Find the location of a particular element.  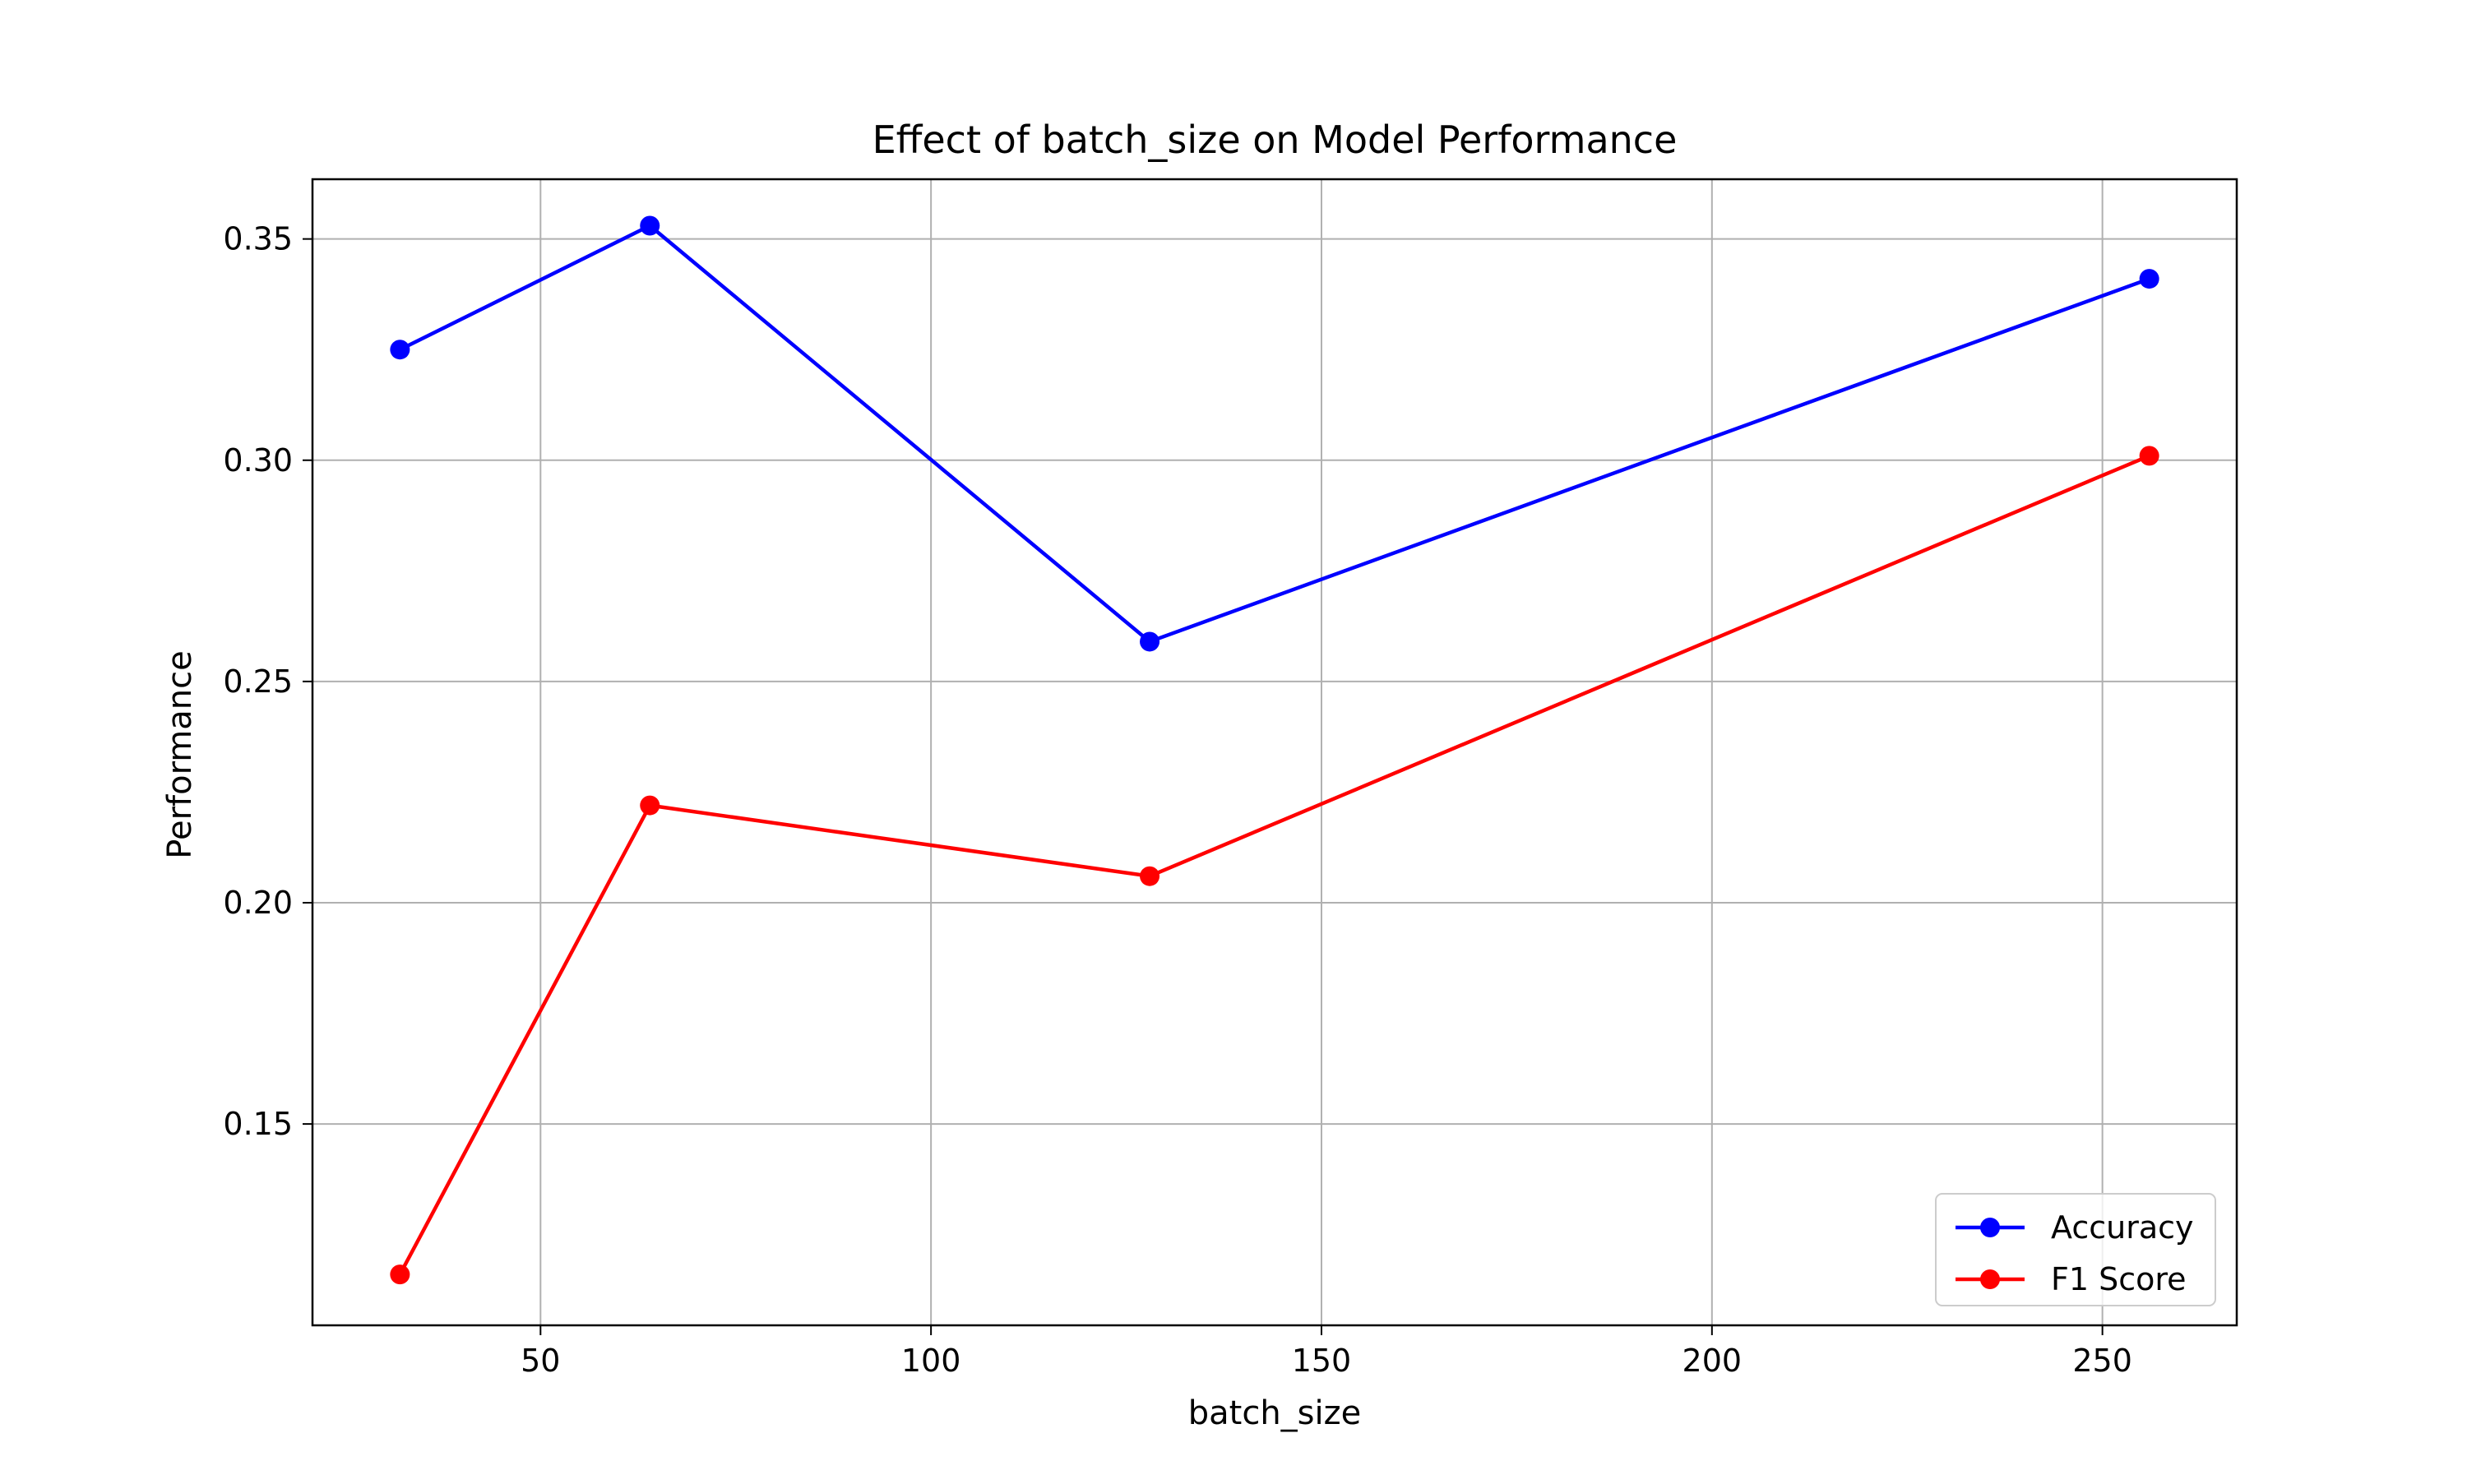

y-tick-label: 0.30 is located at coordinates (258, 460).